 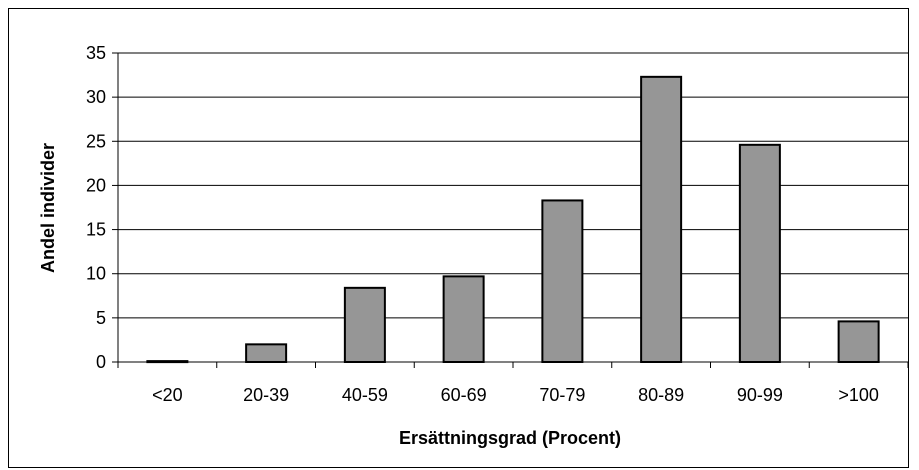 I want to click on y-tick-label: 10, so click(x=96, y=274).